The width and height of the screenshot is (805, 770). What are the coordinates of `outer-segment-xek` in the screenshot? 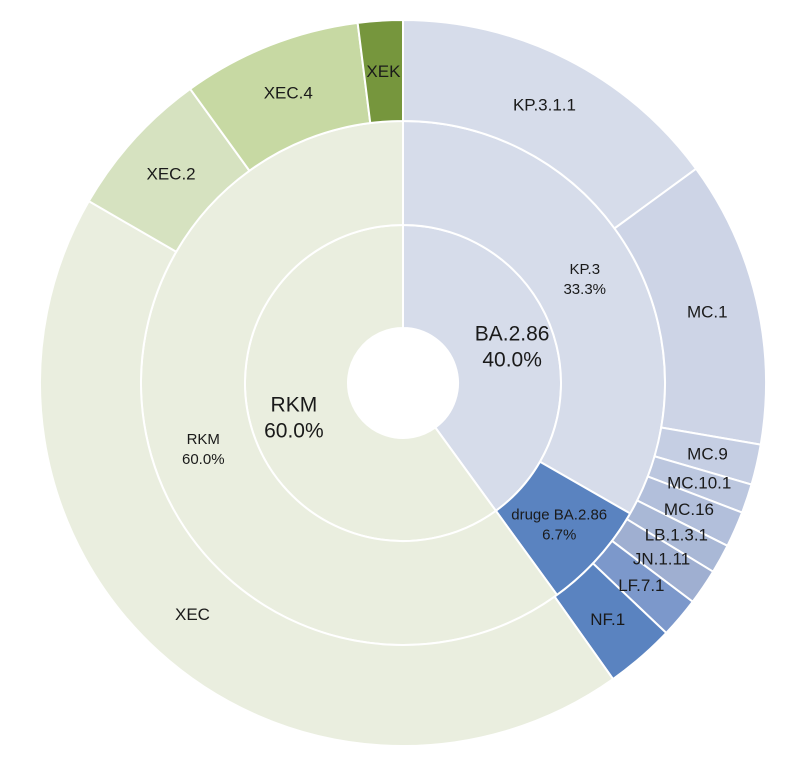 It's located at (380, 71).